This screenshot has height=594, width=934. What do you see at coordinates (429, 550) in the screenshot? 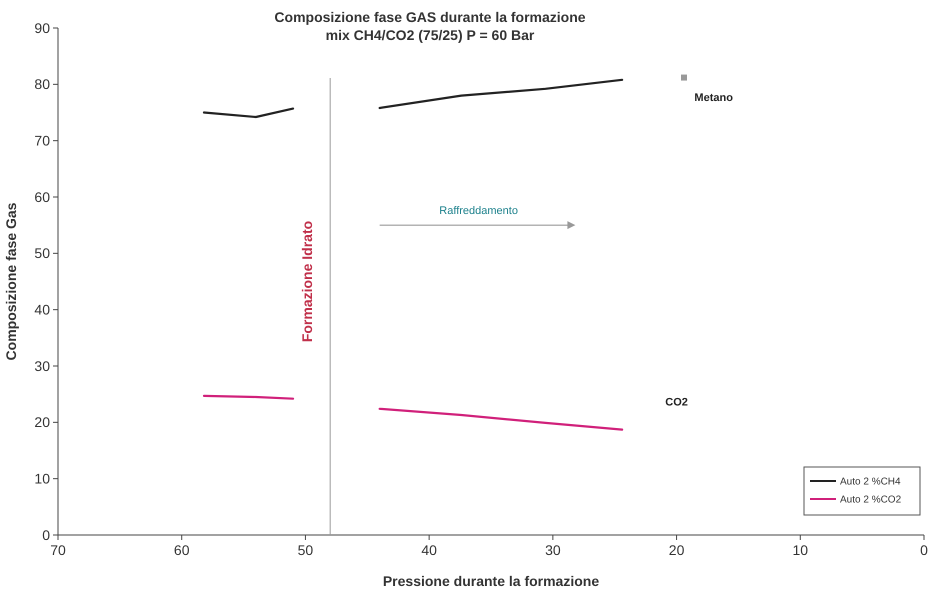
I see `x-tick-label: 40` at bounding box center [429, 550].